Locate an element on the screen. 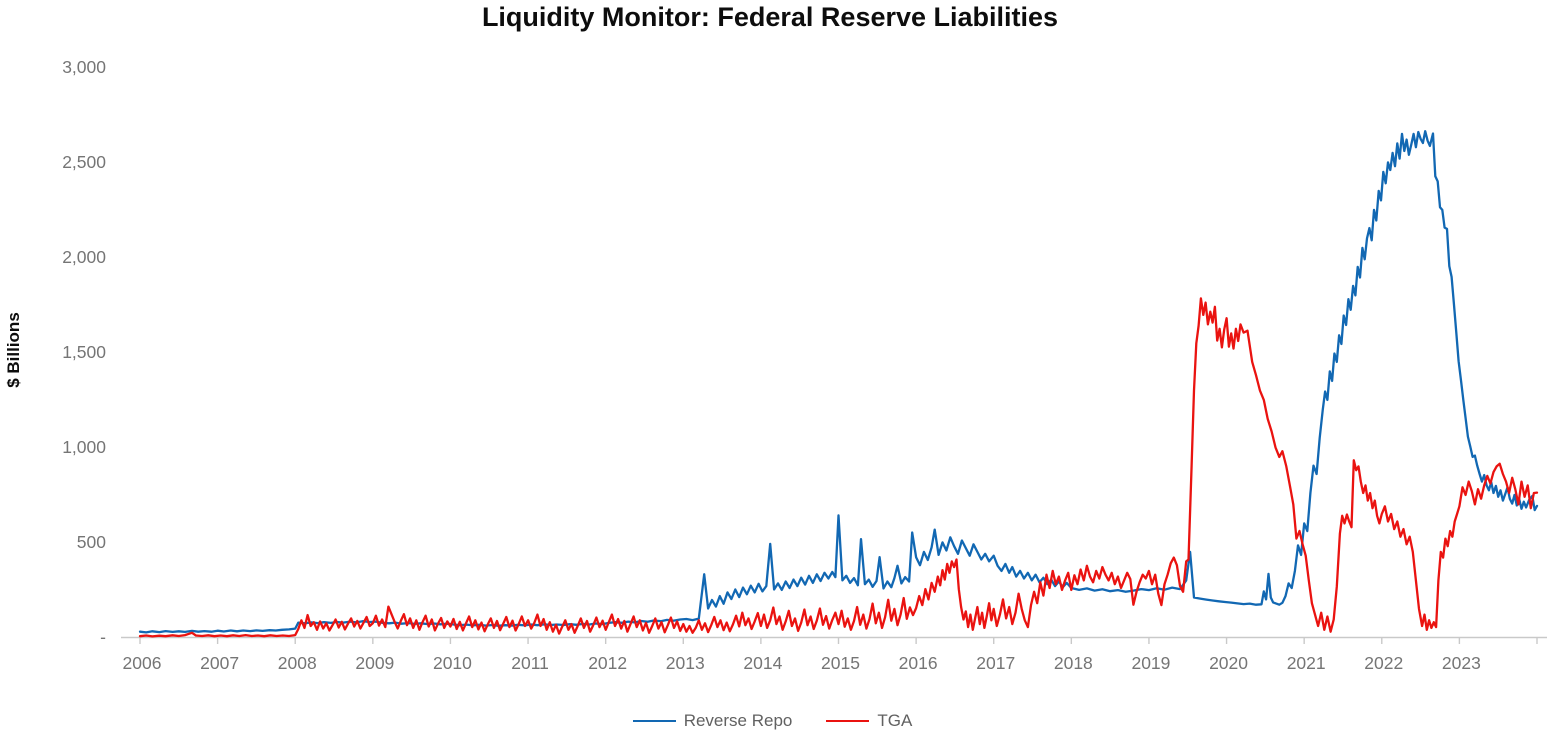 This screenshot has height=745, width=1560. y-tick-label: 1,000 is located at coordinates (84, 447).